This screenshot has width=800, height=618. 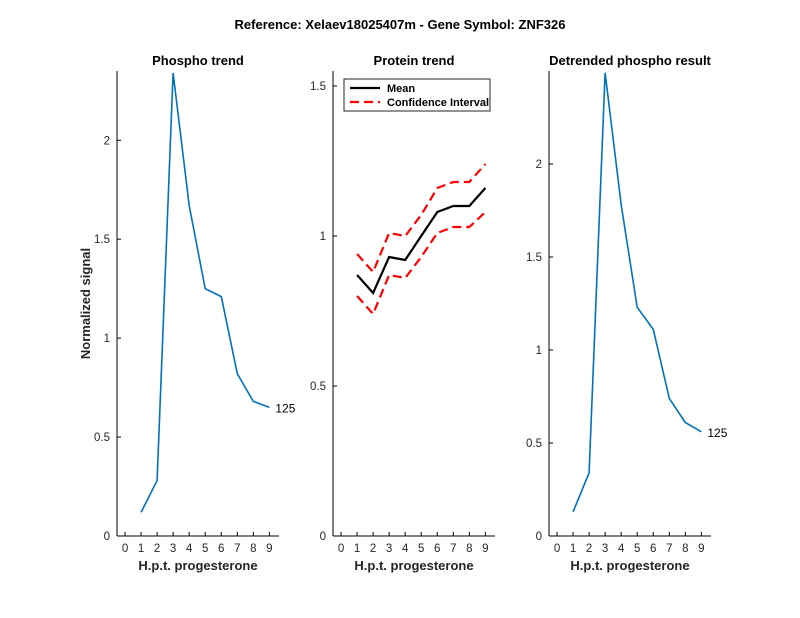 What do you see at coordinates (401, 89) in the screenshot?
I see `legend-entry-label: Mean` at bounding box center [401, 89].